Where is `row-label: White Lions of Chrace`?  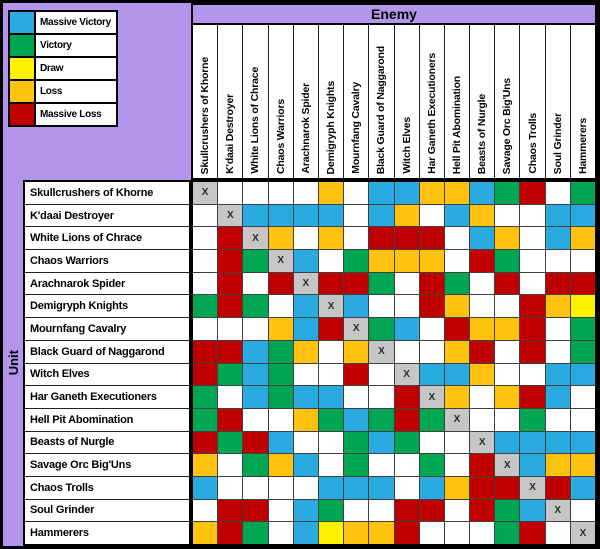 row-label: White Lions of Chrace is located at coordinates (107, 238).